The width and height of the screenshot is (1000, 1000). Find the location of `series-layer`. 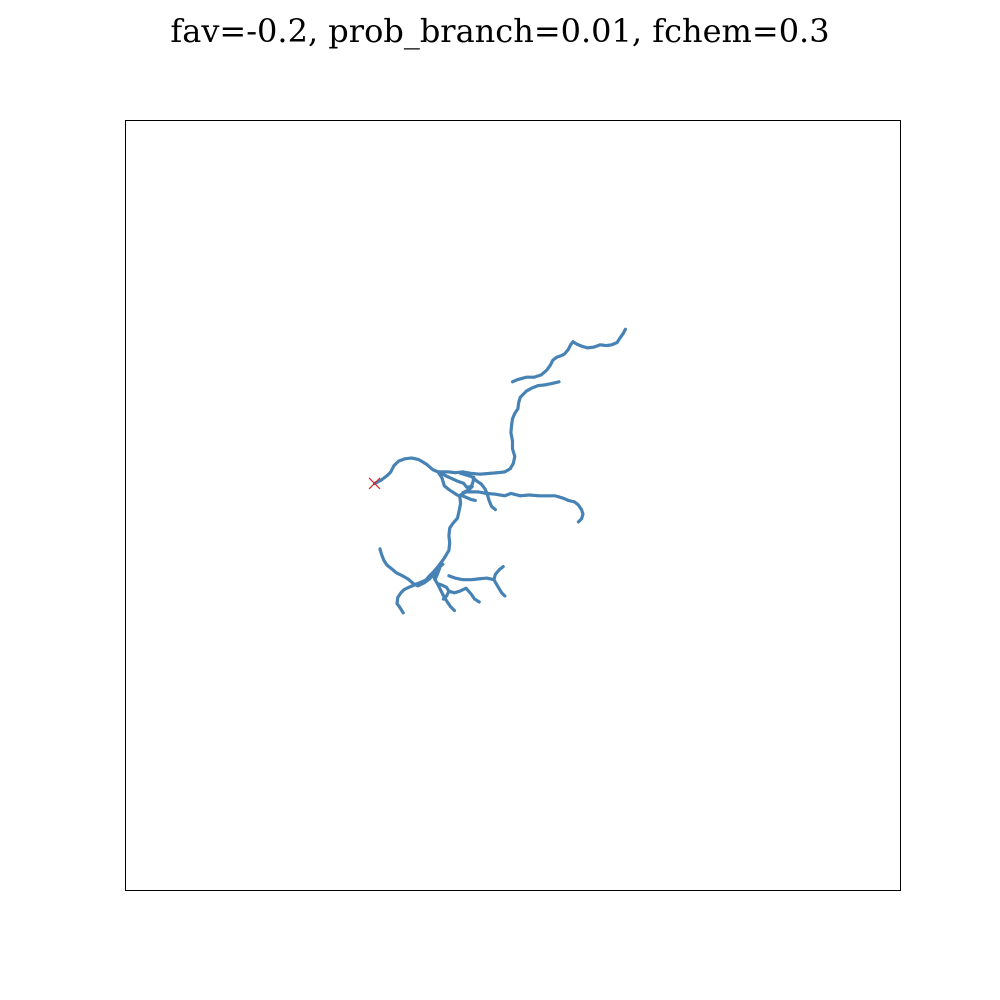

series-layer is located at coordinates (500, 471).